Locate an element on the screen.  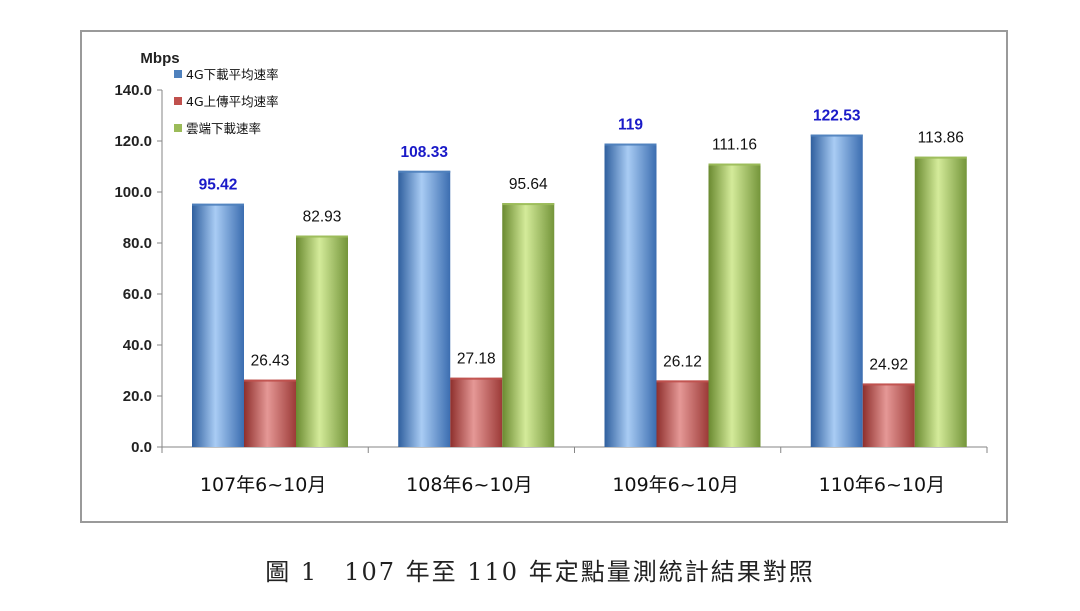
x-category-label: 110年6~10月 is located at coordinates (882, 485).